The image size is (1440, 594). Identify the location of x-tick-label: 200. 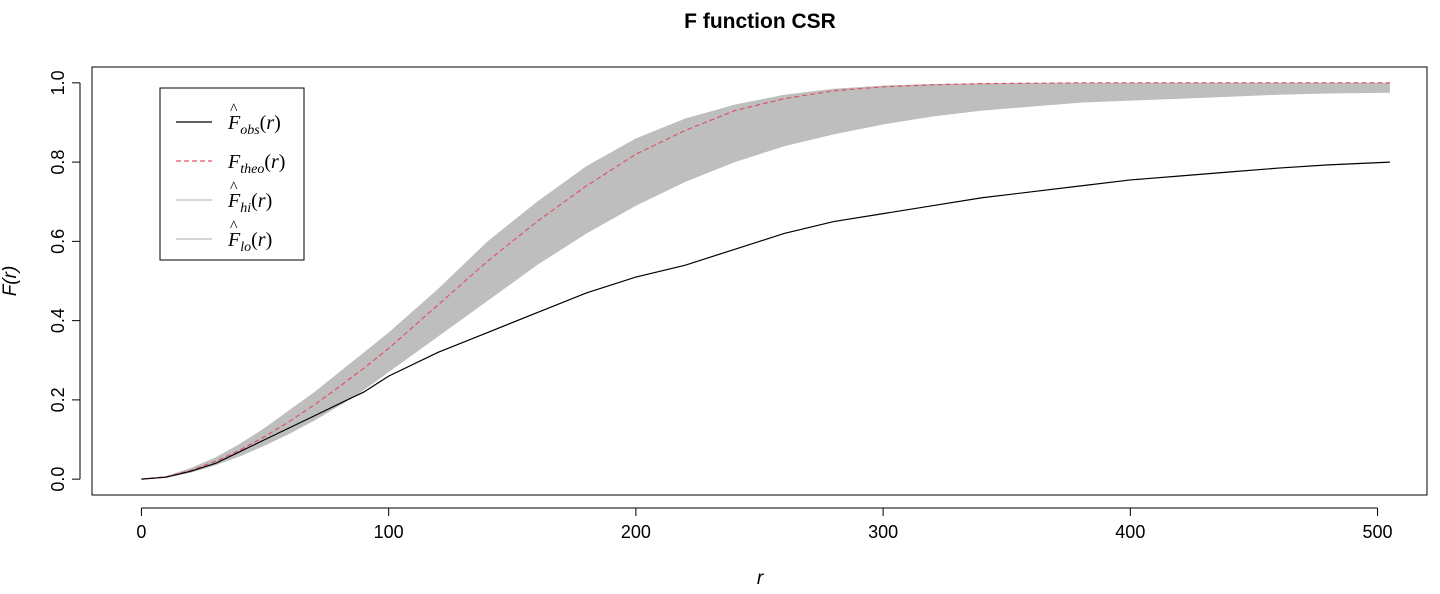
(636, 532).